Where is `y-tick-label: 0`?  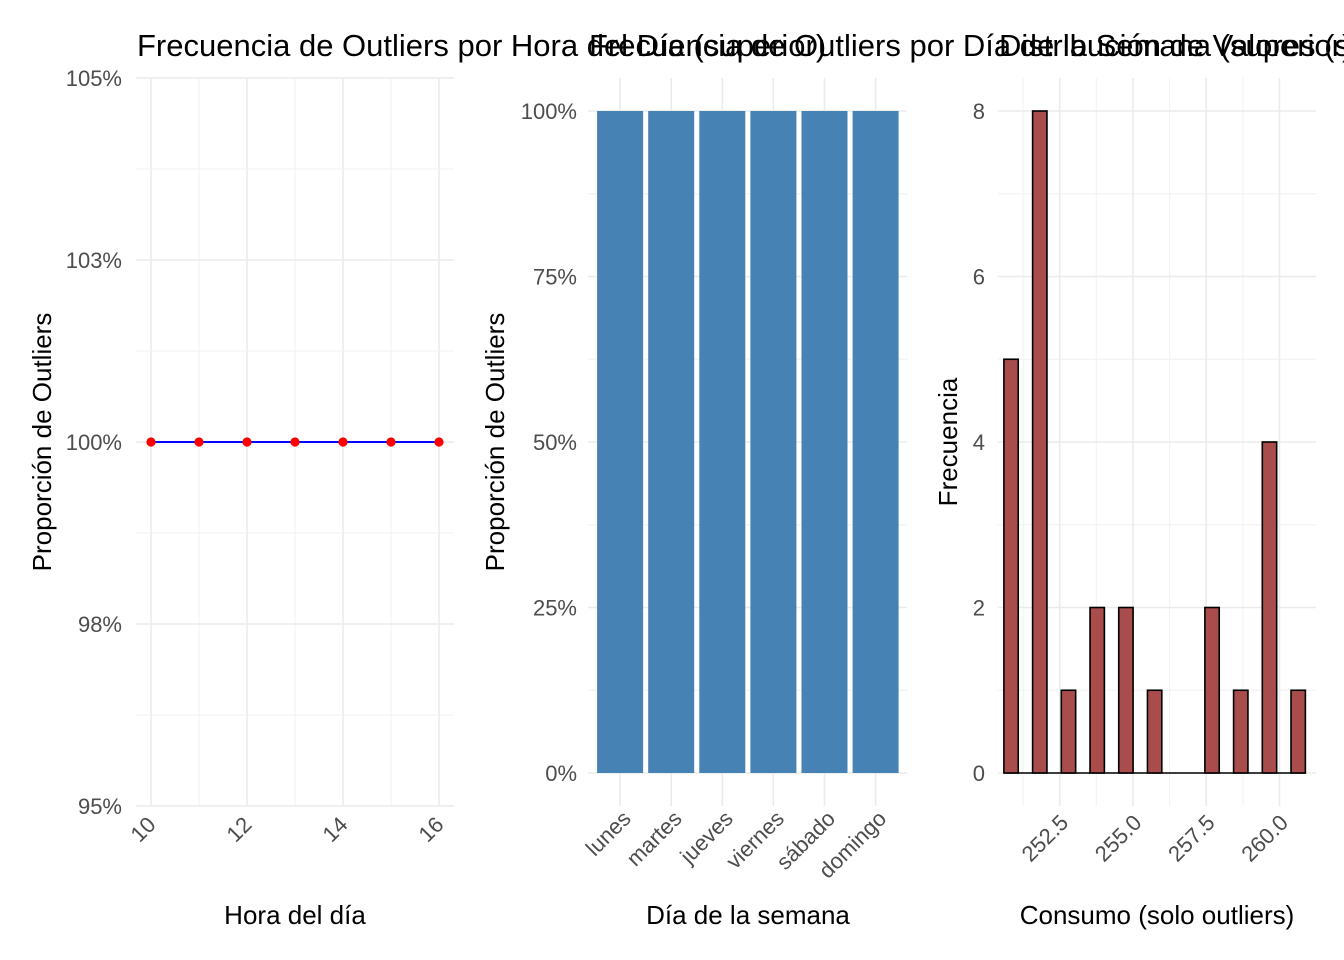
y-tick-label: 0 is located at coordinates (979, 773).